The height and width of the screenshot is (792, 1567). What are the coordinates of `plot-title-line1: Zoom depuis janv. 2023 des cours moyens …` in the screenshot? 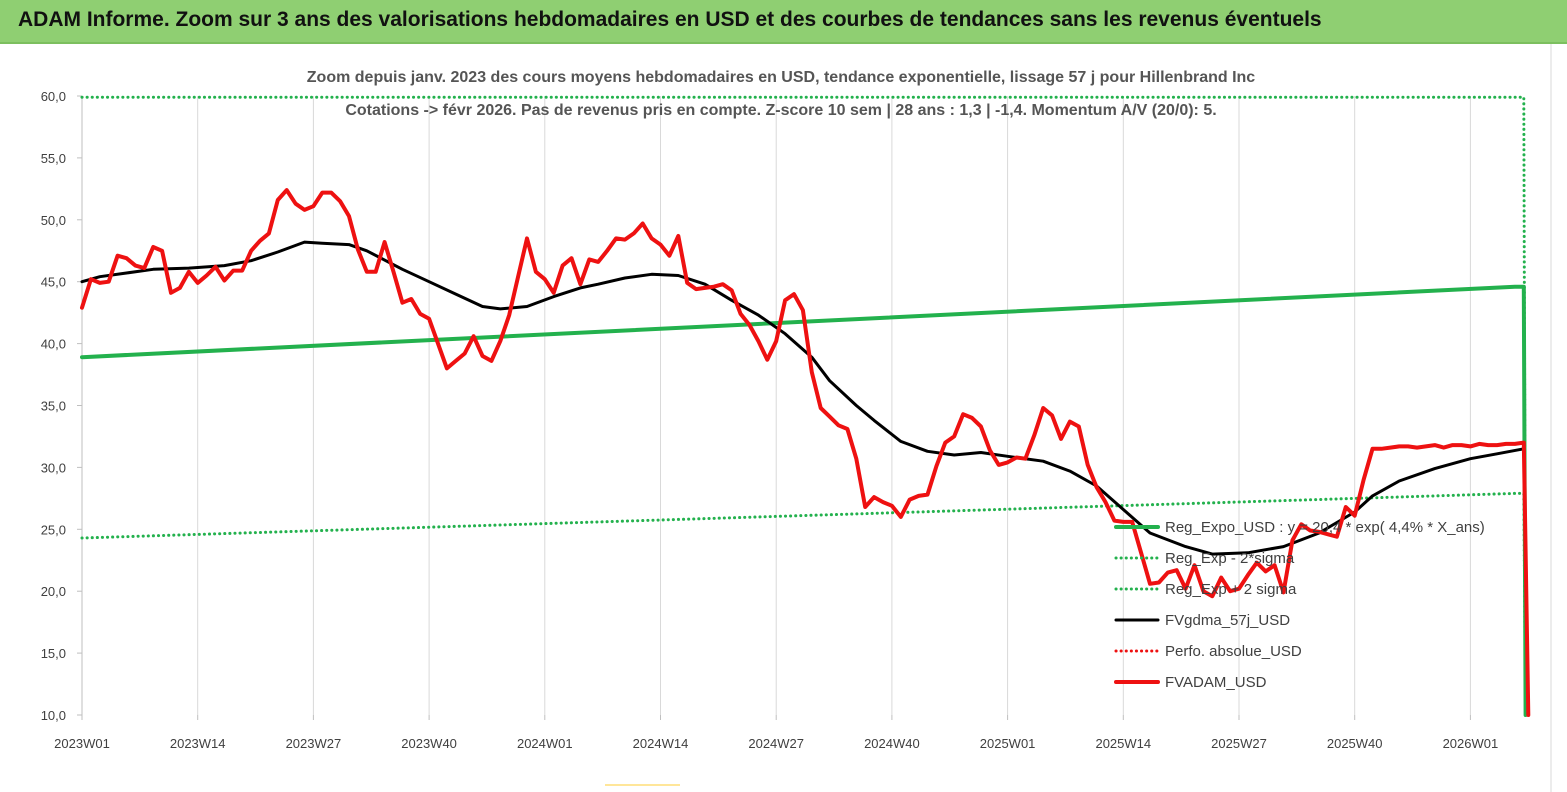 It's located at (781, 77).